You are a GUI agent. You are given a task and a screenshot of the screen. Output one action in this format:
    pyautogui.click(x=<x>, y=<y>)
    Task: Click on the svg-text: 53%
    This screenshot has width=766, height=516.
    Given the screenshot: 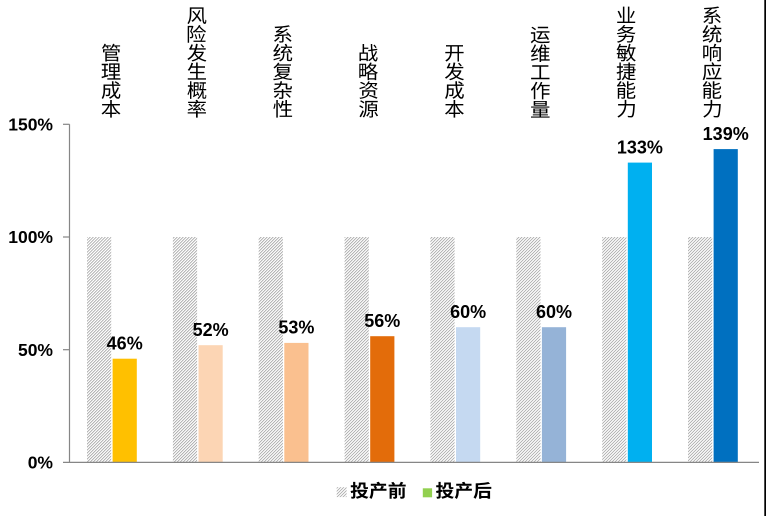 What is the action you would take?
    pyautogui.click(x=296, y=328)
    